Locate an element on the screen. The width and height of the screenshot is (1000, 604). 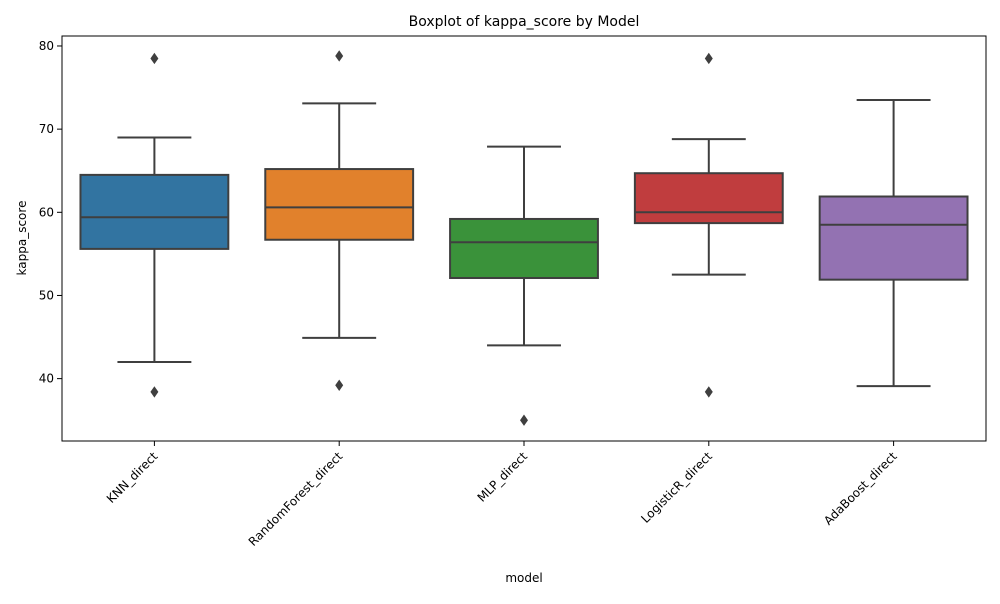
y-tick-label: 60 is located at coordinates (46, 212).